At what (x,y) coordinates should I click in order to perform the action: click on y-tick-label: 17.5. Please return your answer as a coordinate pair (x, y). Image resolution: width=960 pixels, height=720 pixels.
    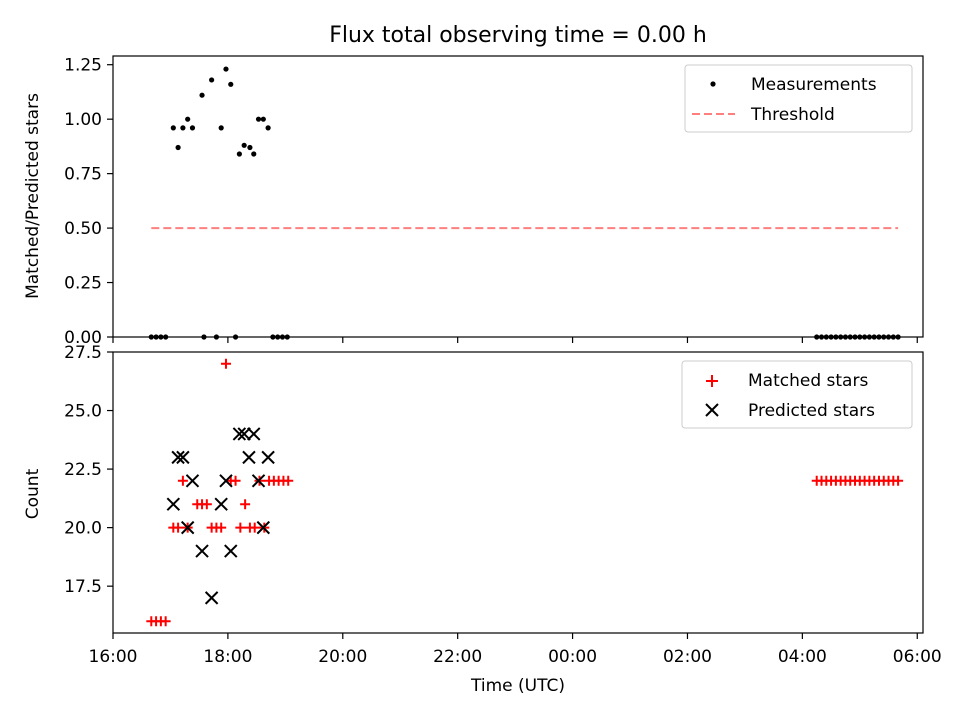
    Looking at the image, I should click on (83, 587).